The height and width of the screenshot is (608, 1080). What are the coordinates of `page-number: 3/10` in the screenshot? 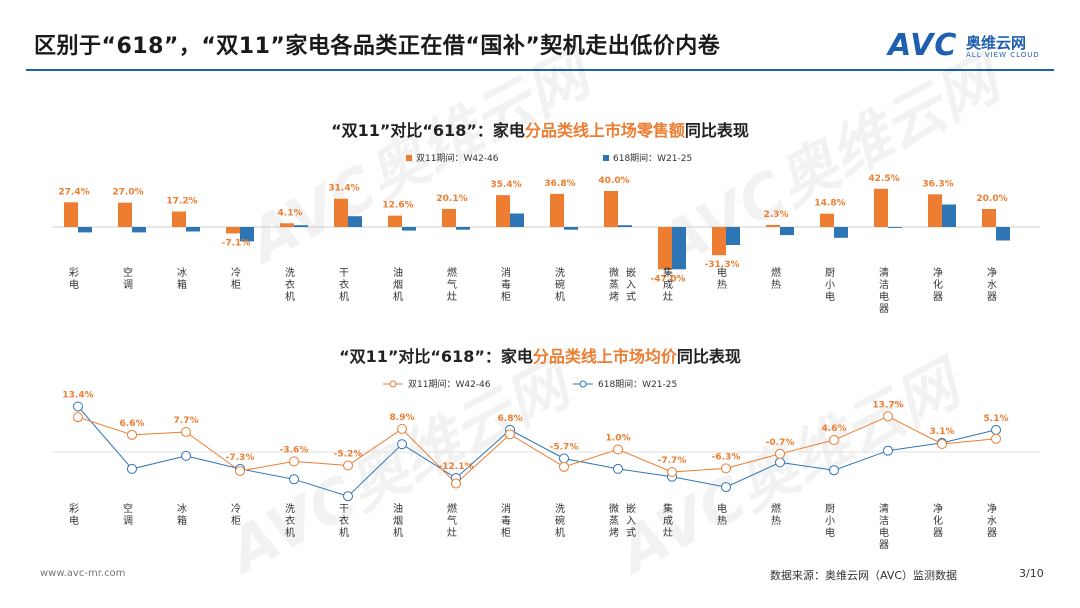 It's located at (1031, 573).